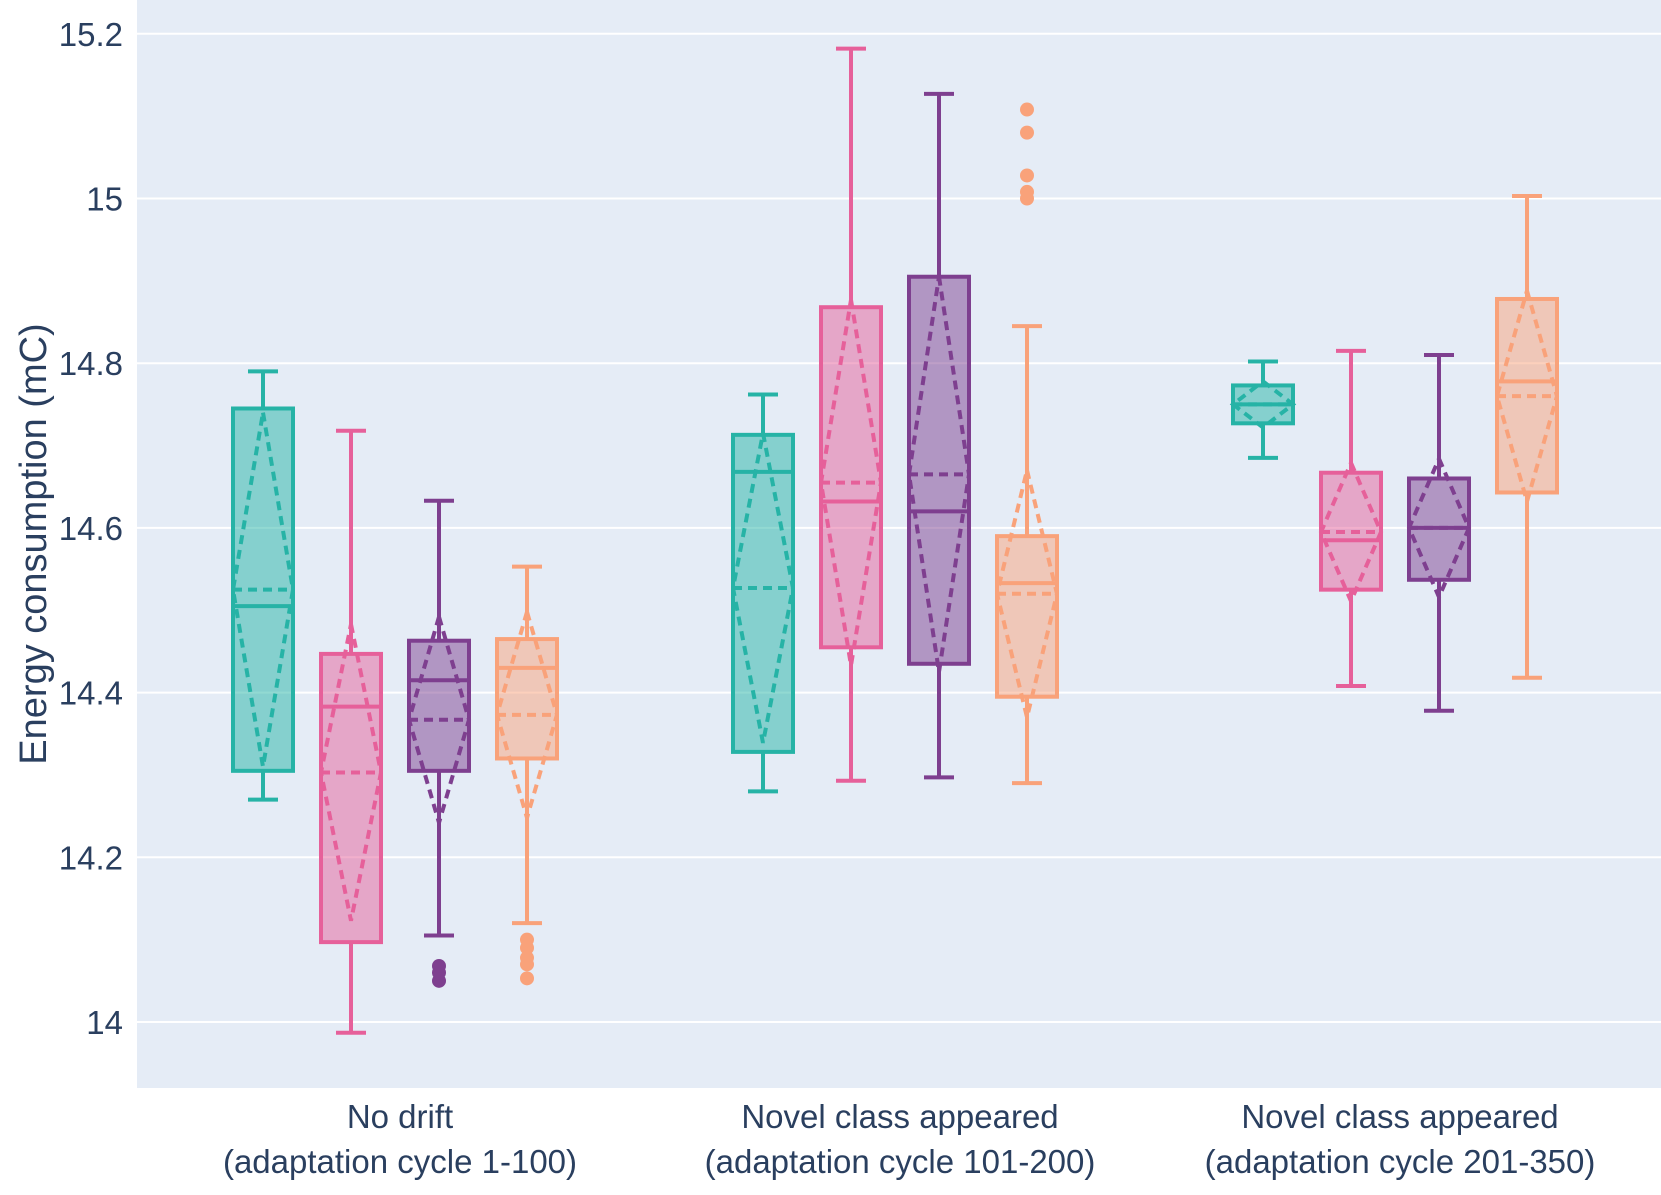  What do you see at coordinates (104, 1022) in the screenshot?
I see `y-tick-label: 14` at bounding box center [104, 1022].